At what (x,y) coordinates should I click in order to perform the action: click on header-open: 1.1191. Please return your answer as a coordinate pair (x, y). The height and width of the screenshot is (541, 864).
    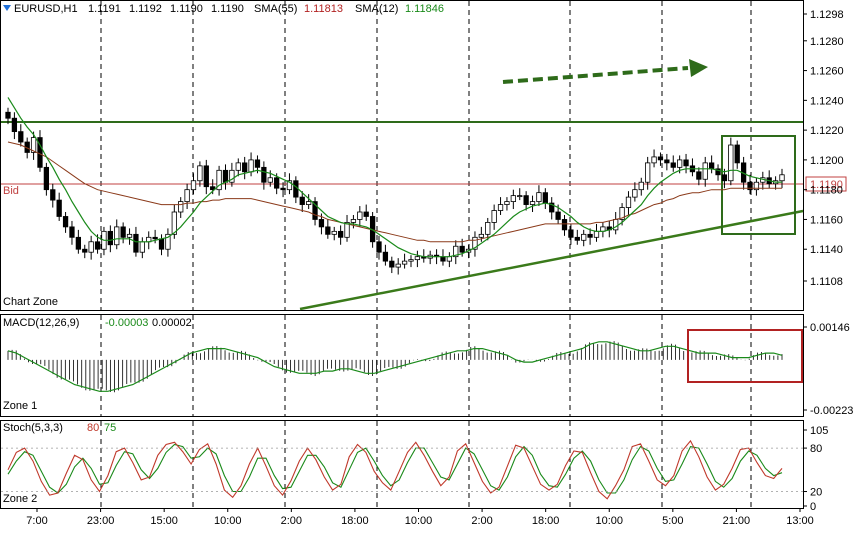
    Looking at the image, I should click on (104, 9).